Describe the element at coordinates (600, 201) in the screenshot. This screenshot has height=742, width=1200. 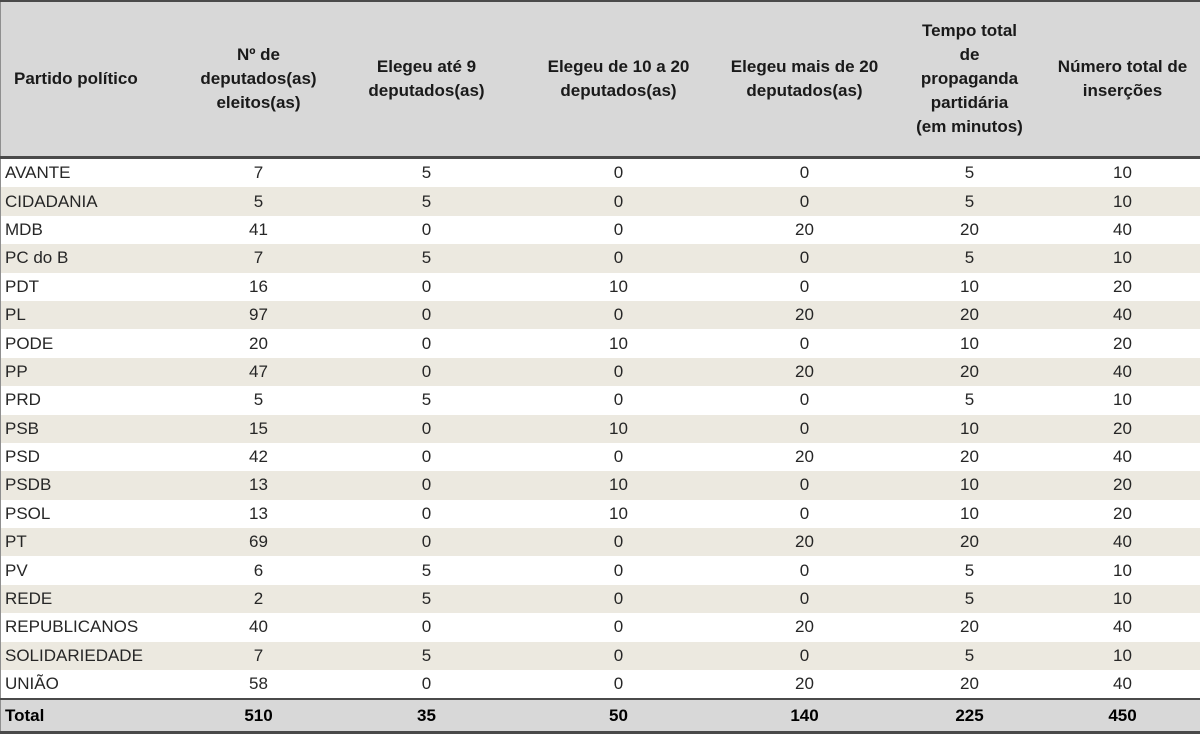
I see `table-row: CIDADANIA 5 5 0 0 5 10` at that location.